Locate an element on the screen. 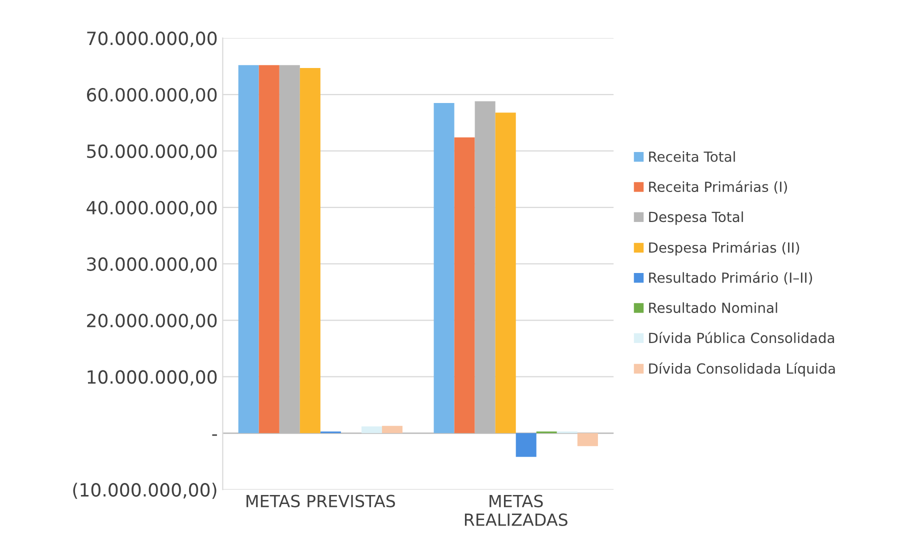  y-tick-label: 50.000.000,00 is located at coordinates (152, 152).